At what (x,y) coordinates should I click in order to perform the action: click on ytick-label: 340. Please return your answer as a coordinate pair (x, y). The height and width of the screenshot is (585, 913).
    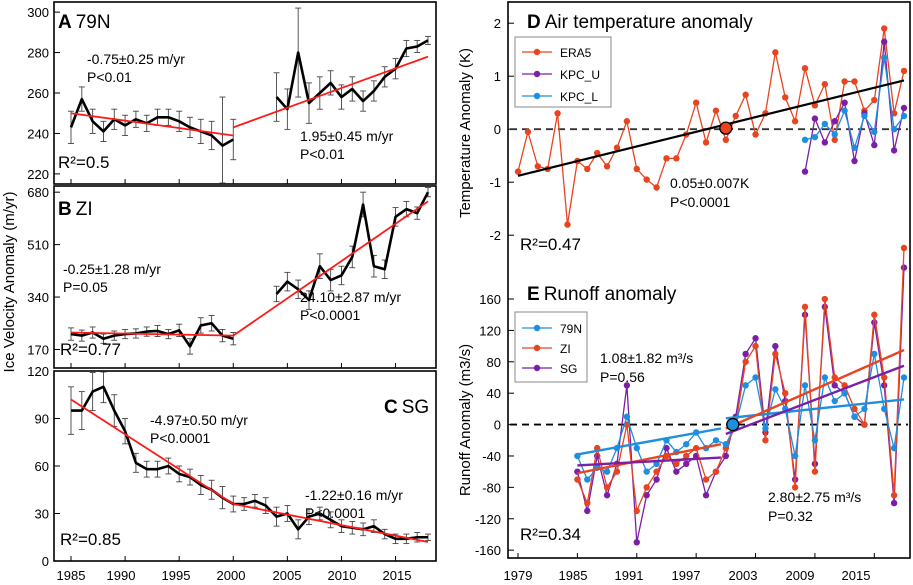
    Looking at the image, I should click on (38, 297).